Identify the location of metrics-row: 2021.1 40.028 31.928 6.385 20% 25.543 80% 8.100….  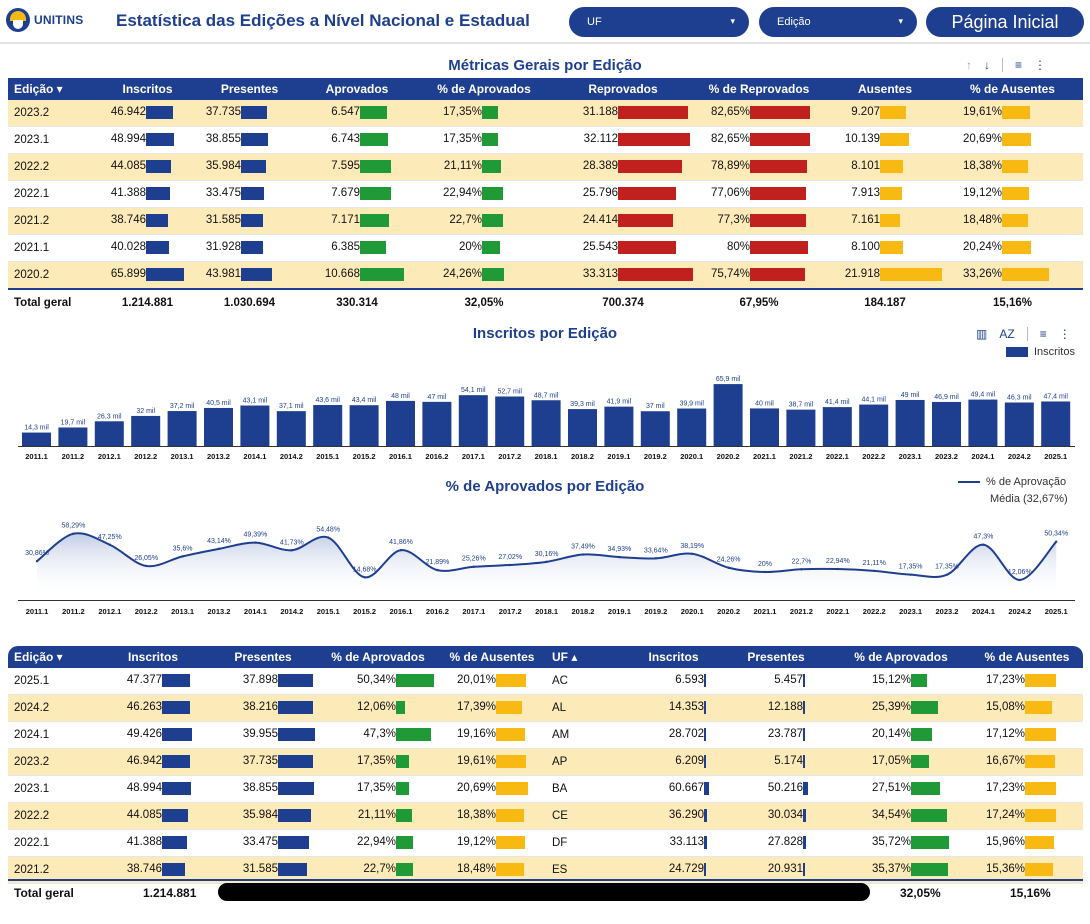
(545, 248).